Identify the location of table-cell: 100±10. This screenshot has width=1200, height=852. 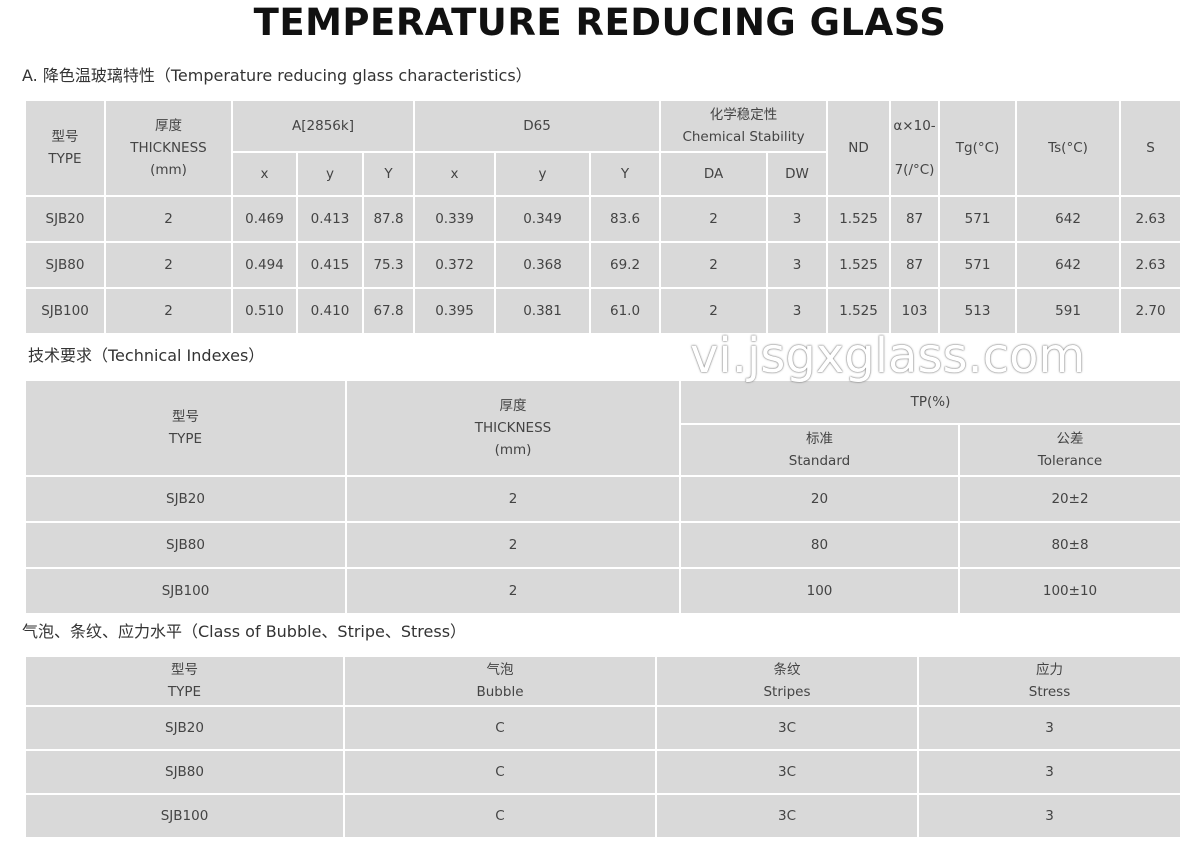
(1070, 591).